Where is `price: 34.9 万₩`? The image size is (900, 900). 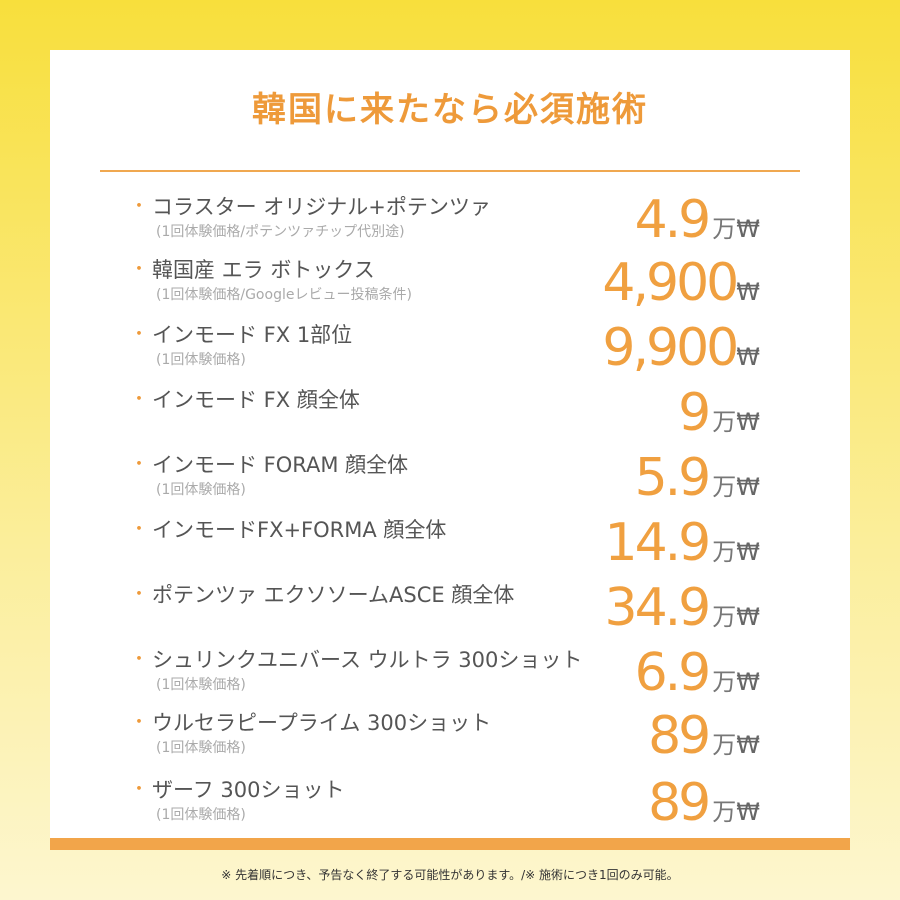 price: 34.9 万₩ is located at coordinates (682, 613).